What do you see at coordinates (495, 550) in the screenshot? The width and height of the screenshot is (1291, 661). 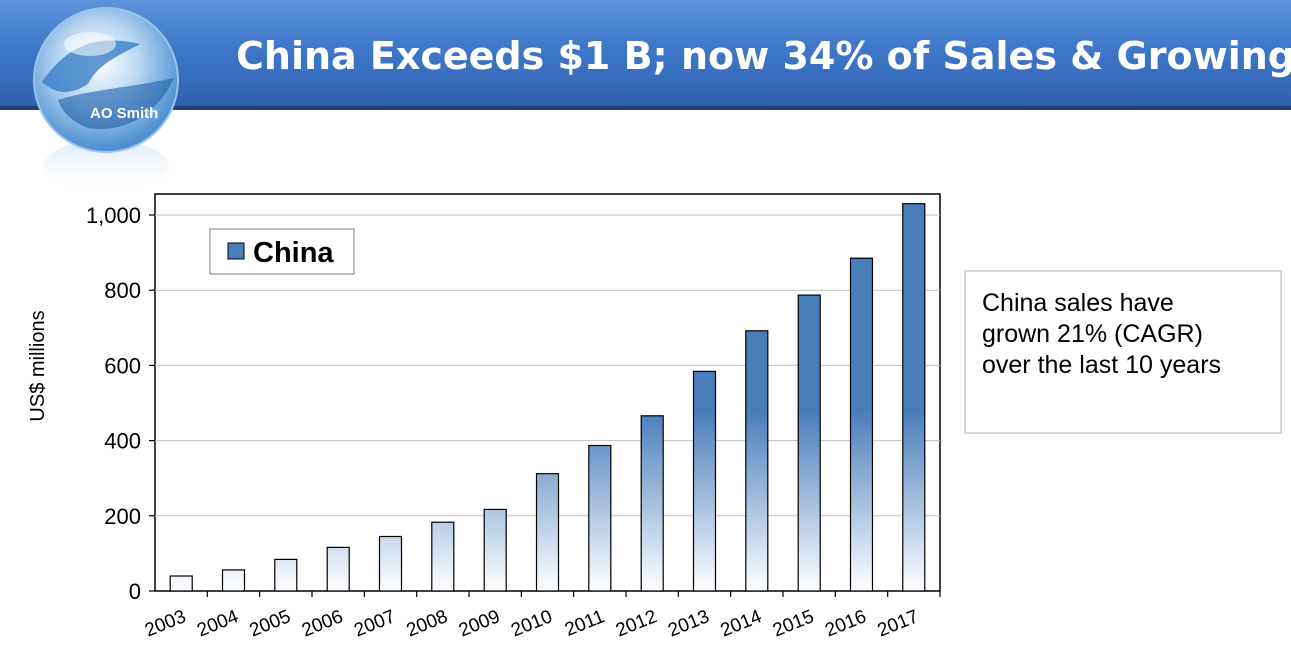 I see `bar-2009` at bounding box center [495, 550].